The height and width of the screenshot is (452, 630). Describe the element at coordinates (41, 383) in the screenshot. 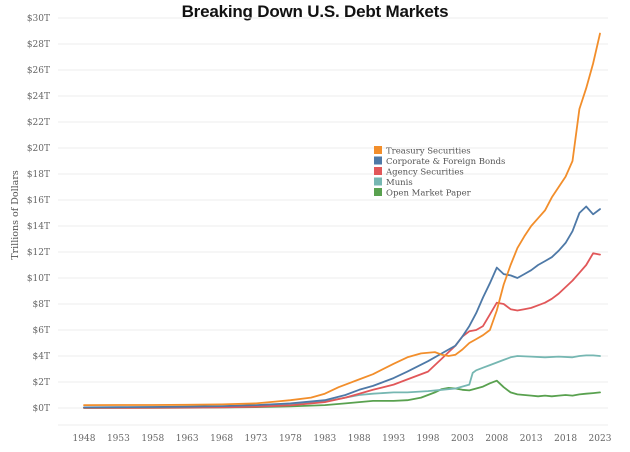

I see `y-tick-label: $2T` at that location.